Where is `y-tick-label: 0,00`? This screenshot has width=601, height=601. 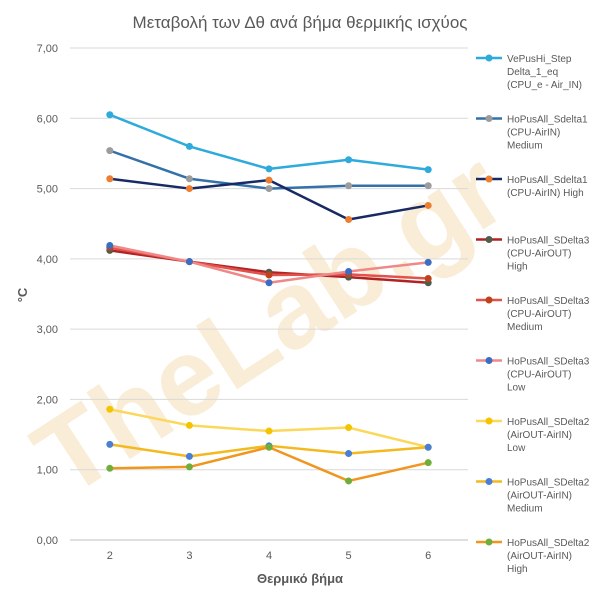
y-tick-label: 0,00 is located at coordinates (47, 541).